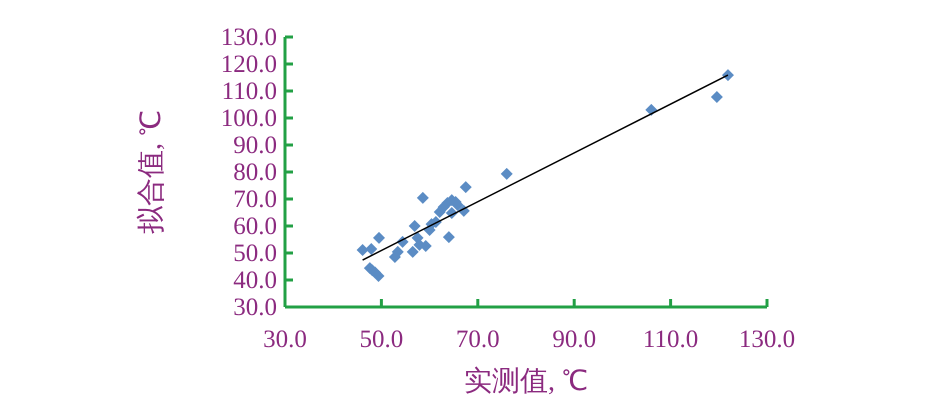 Image resolution: width=947 pixels, height=408 pixels. What do you see at coordinates (255, 145) in the screenshot?
I see `y-tick-label: 90.0` at bounding box center [255, 145].